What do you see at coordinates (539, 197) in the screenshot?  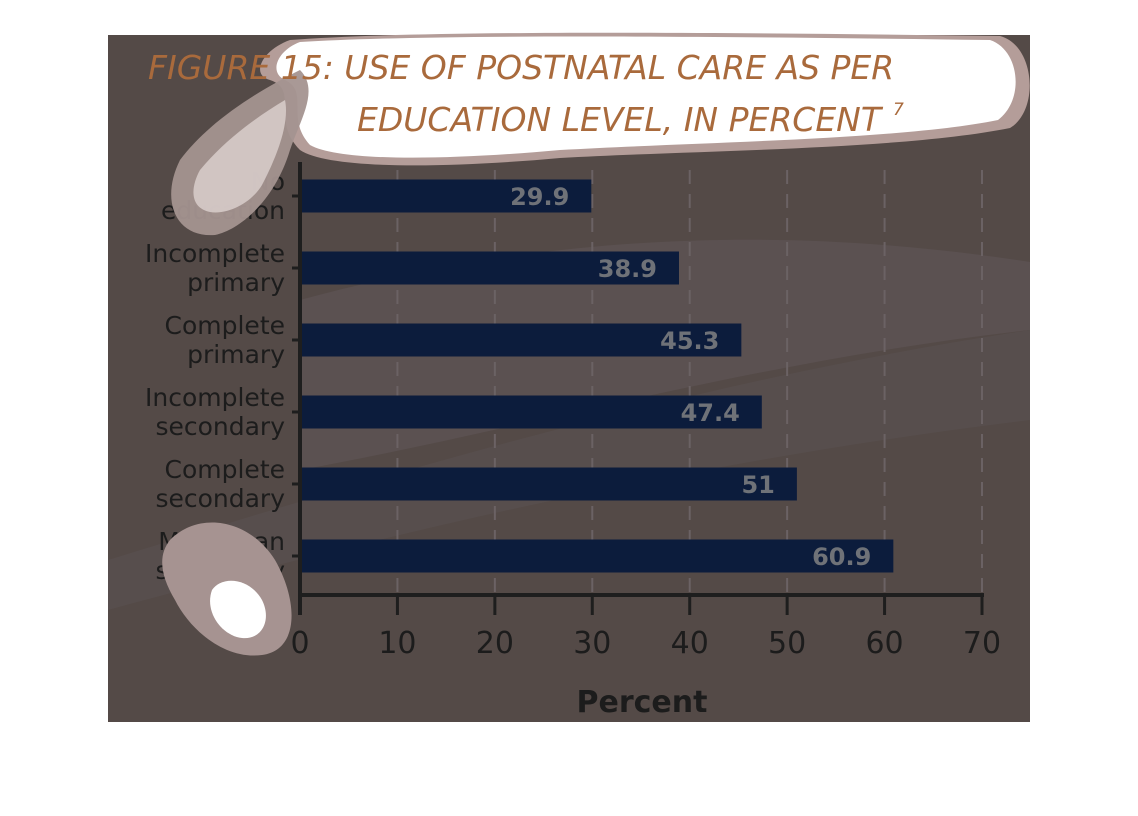 I see `bar-value-label: 29.9` at bounding box center [539, 197].